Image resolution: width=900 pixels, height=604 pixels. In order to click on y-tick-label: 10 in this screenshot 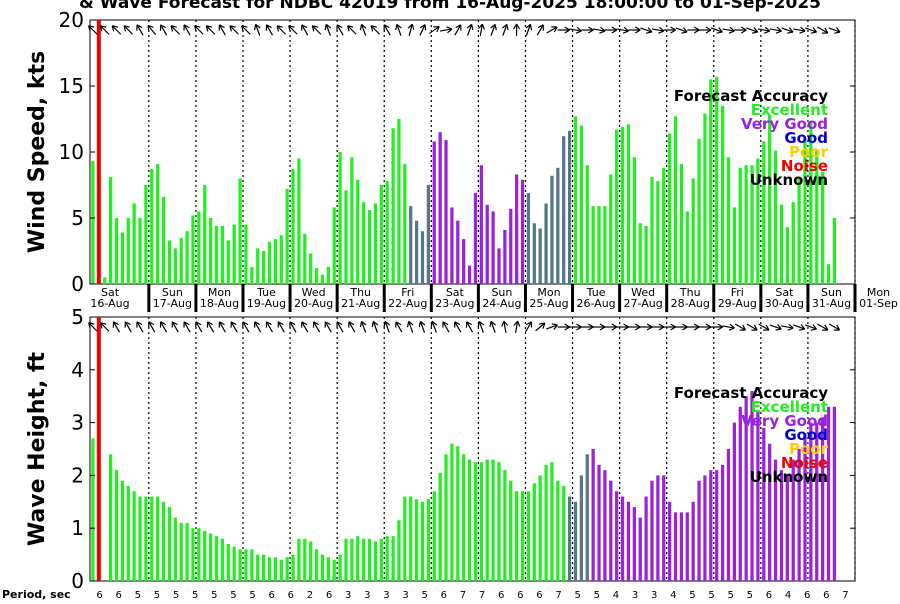, I will do `click(71, 152)`.